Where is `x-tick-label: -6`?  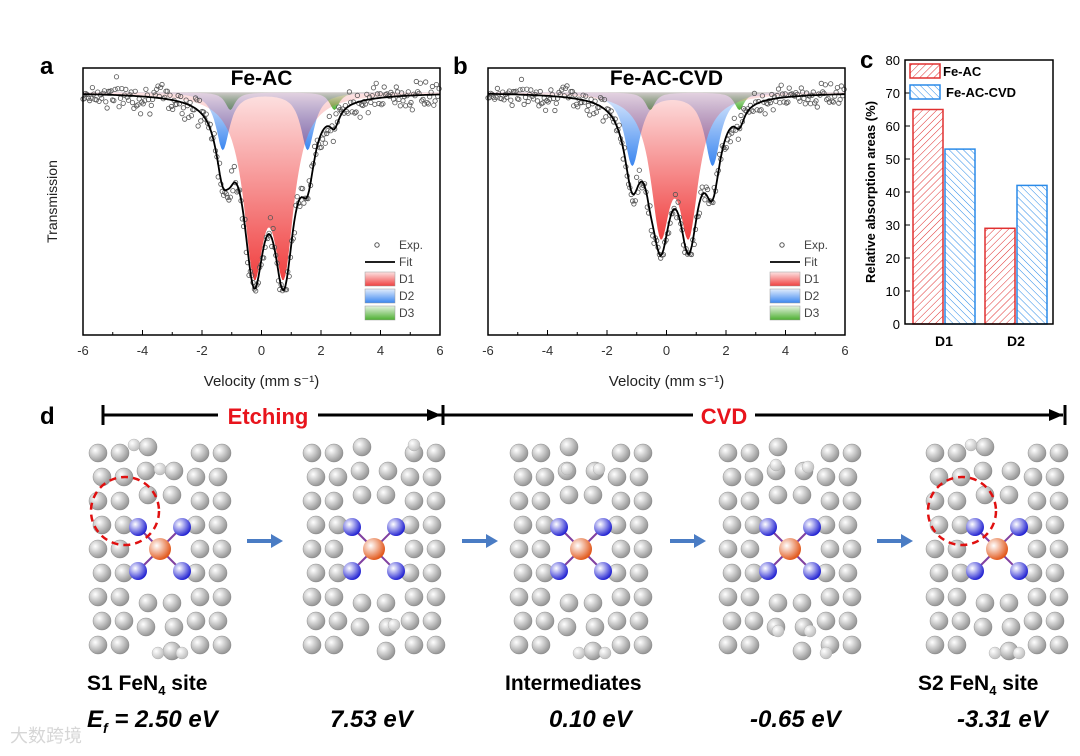
x-tick-label: -6 is located at coordinates (83, 350).